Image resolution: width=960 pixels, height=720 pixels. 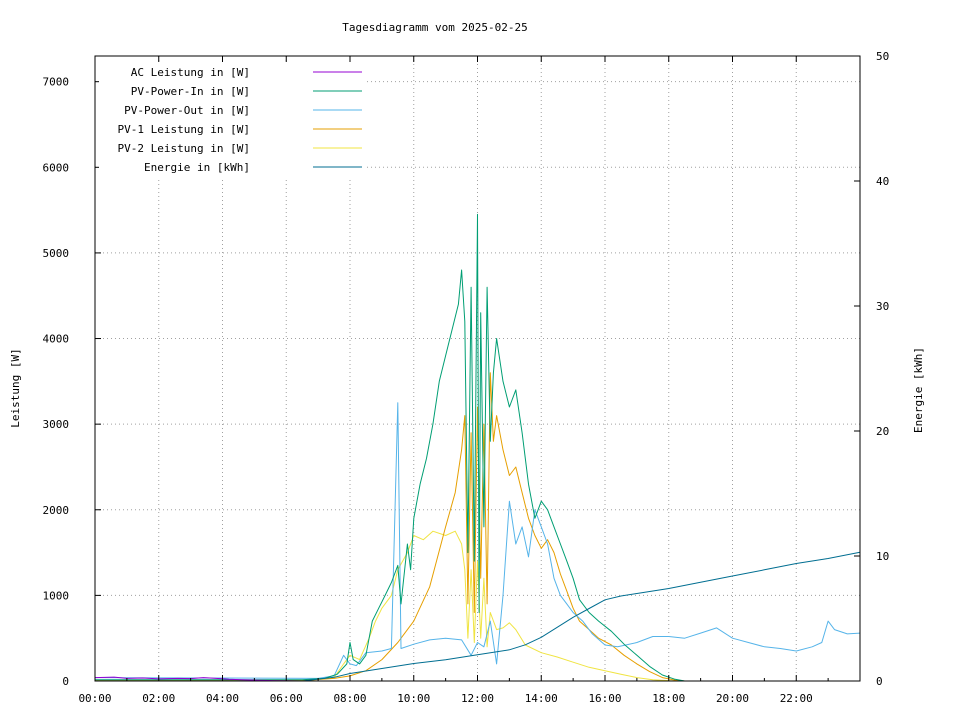 I want to click on y2-tick-label: 30, so click(x=882, y=306).